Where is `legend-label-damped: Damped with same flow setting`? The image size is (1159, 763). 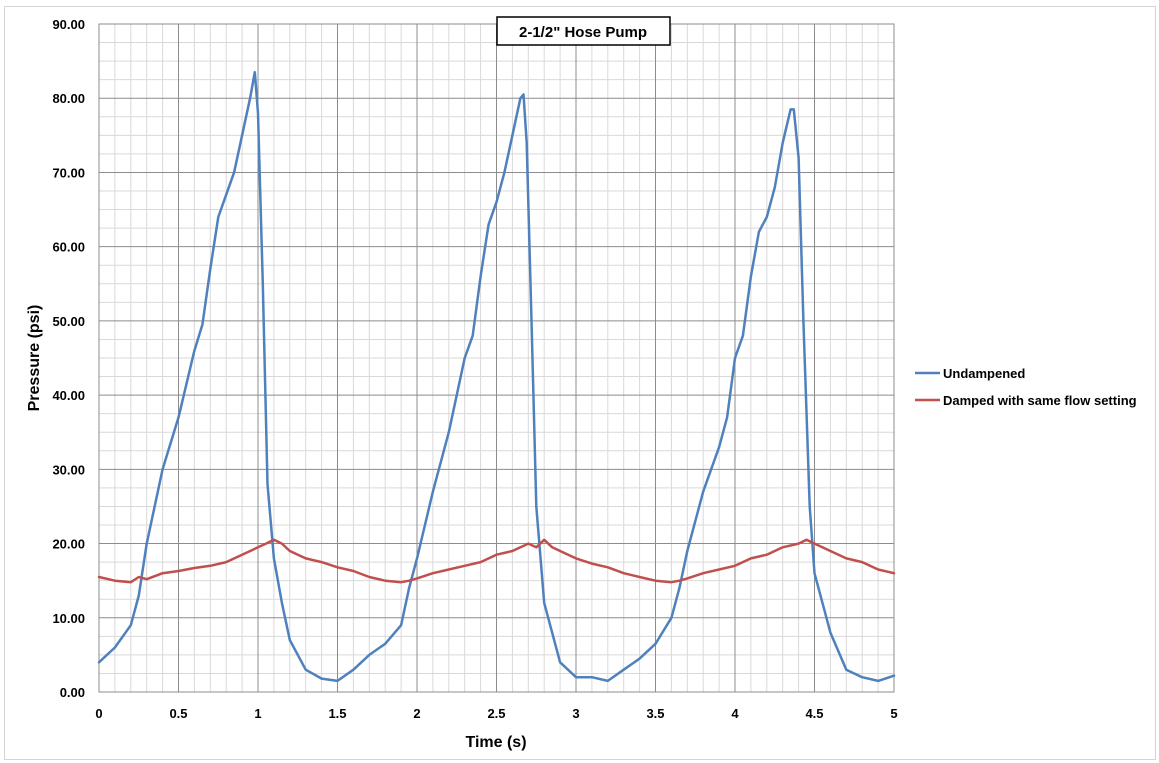
legend-label-damped: Damped with same flow setting is located at coordinates (1040, 400).